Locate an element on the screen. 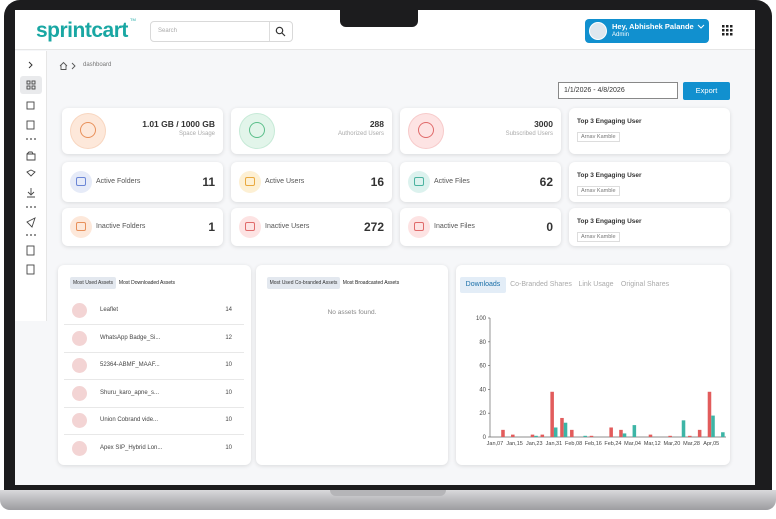 This screenshot has height=519, width=776. y-tick-label: 40 is located at coordinates (482, 390).